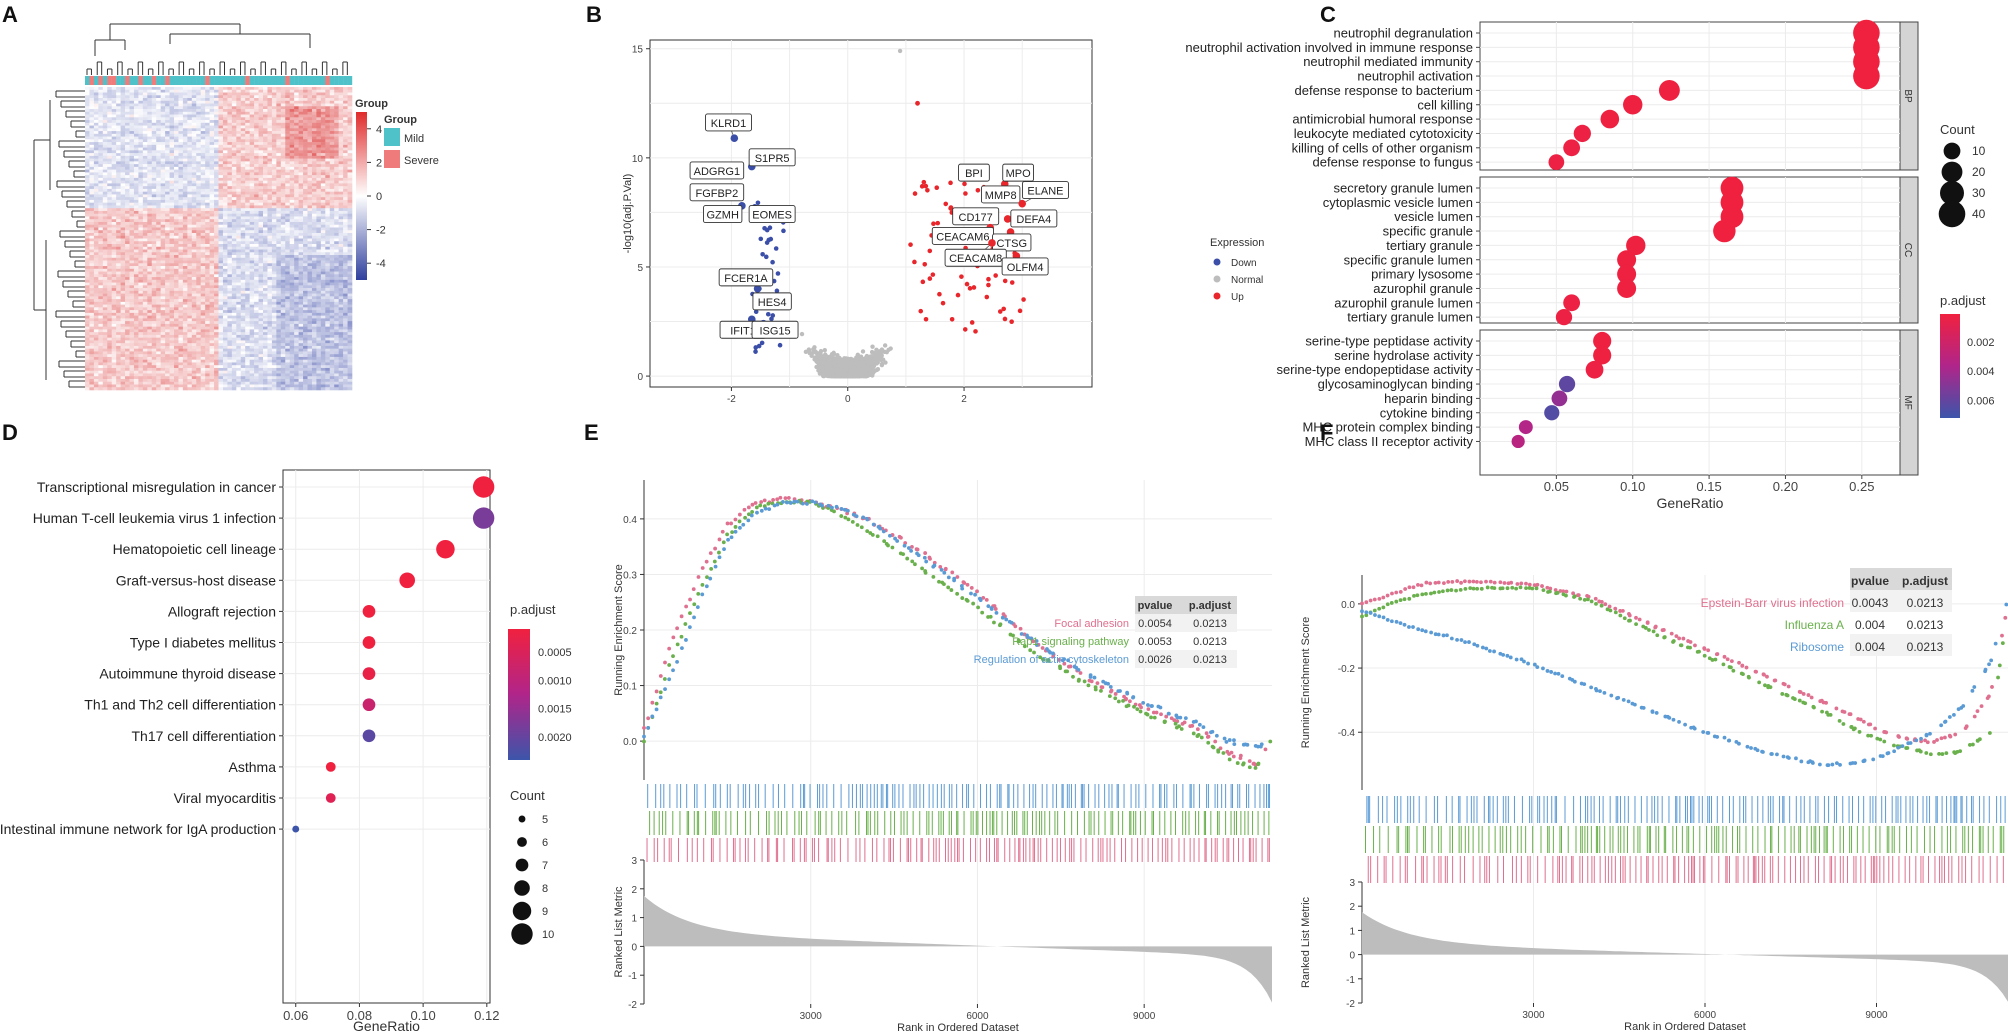 Image resolution: width=2008 pixels, height=1034 pixels. I want to click on group-annotation-cell, so click(158, 80).